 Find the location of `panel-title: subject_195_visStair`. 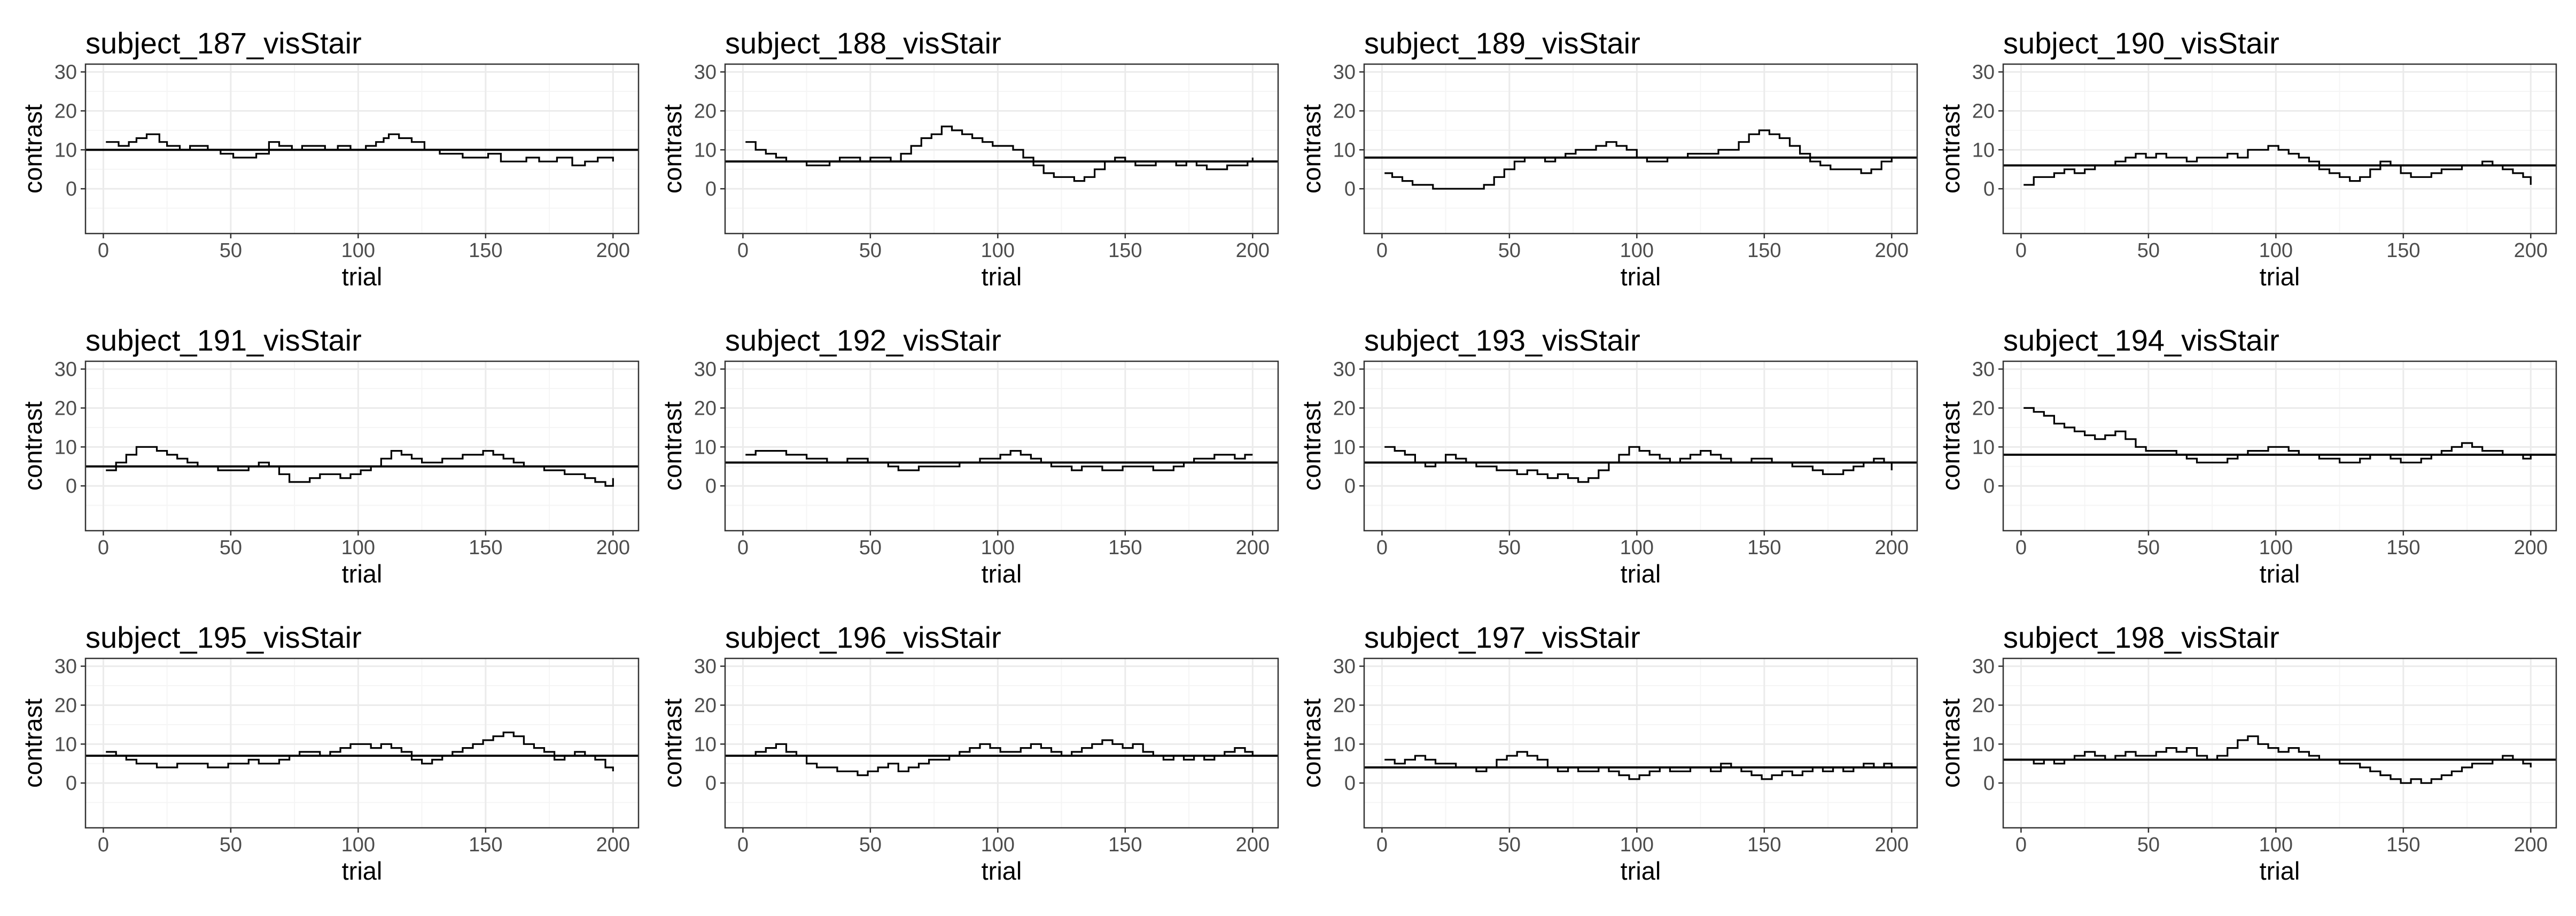

panel-title: subject_195_visStair is located at coordinates (223, 637).